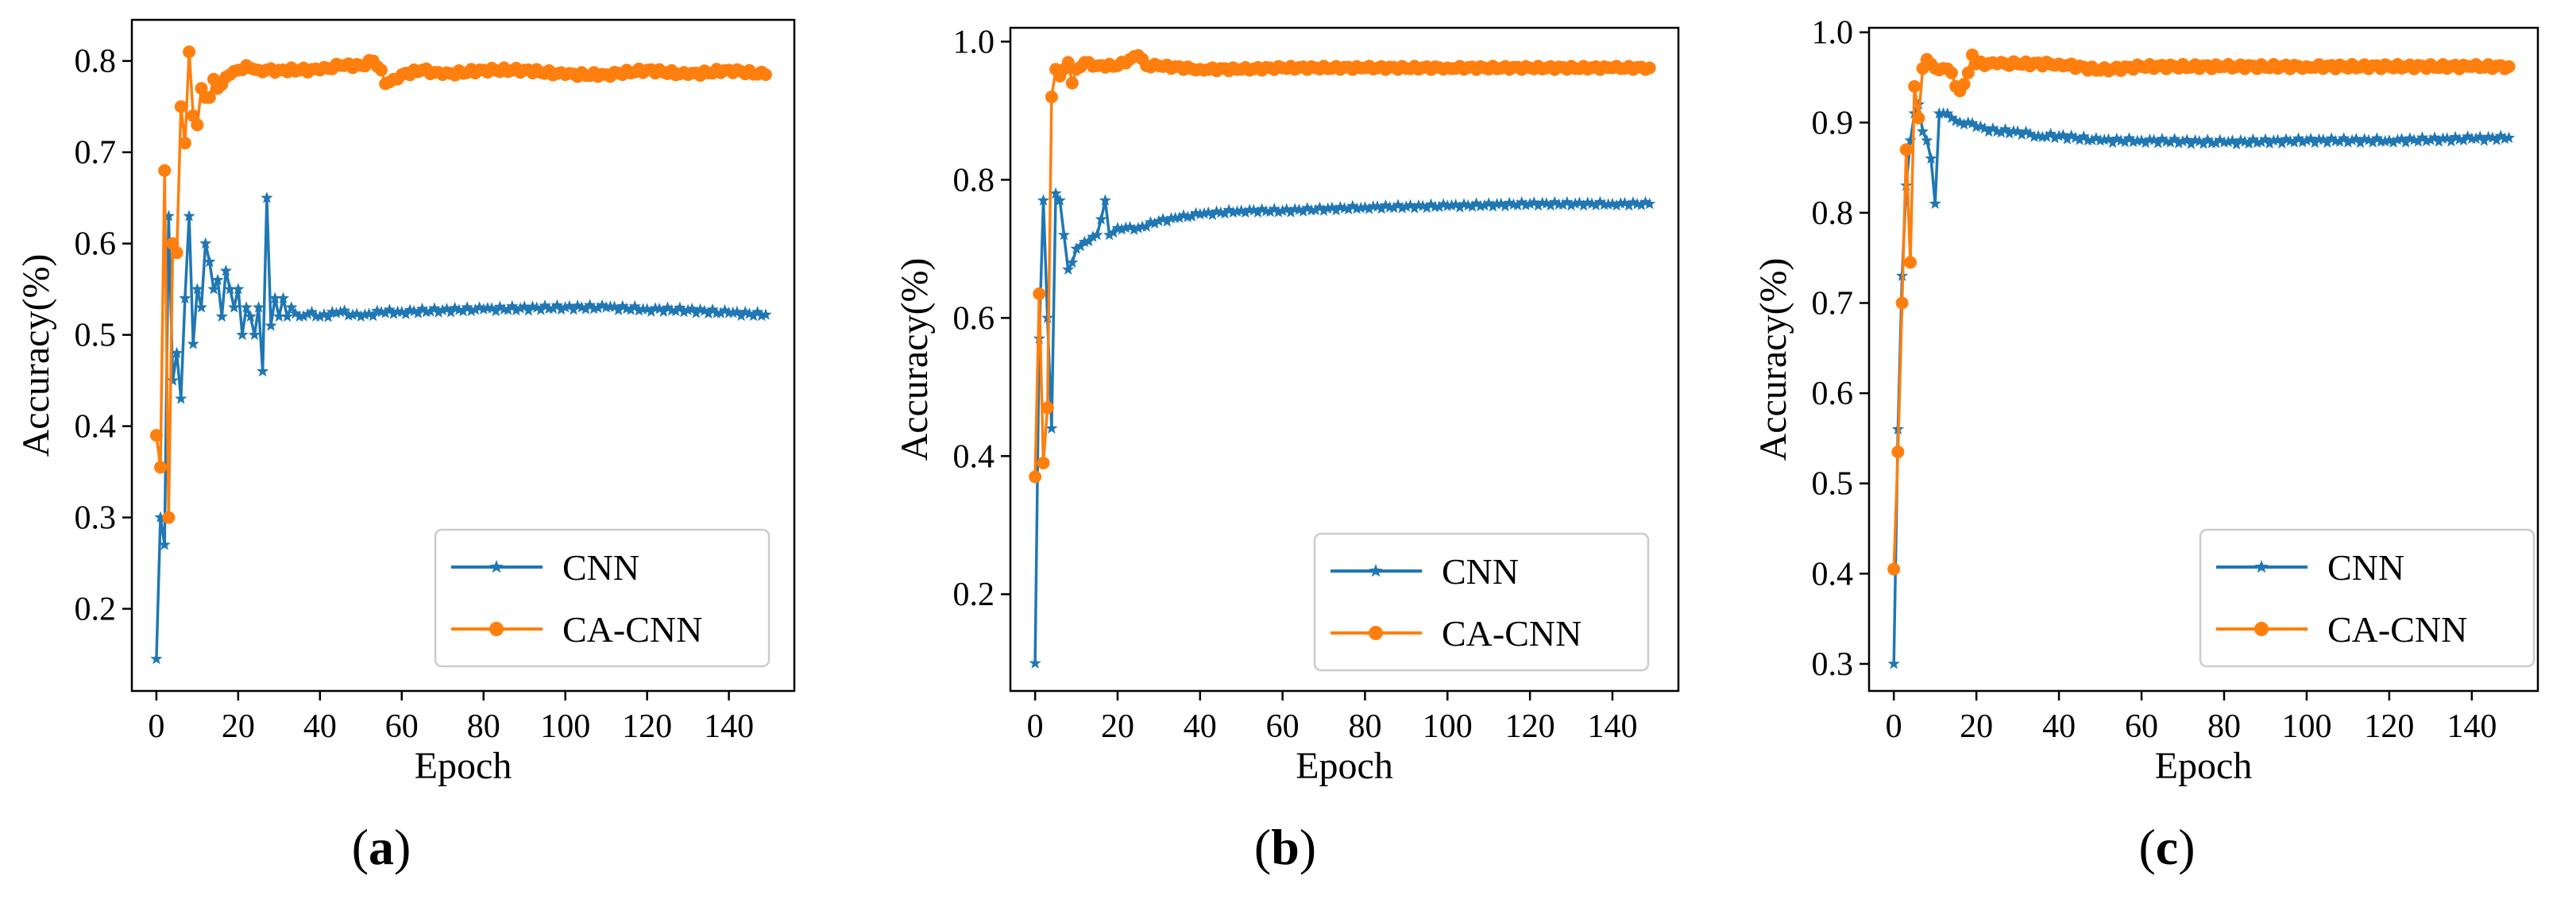 Image resolution: width=2576 pixels, height=903 pixels. What do you see at coordinates (2141, 726) in the screenshot?
I see `x-tick-label: 60` at bounding box center [2141, 726].